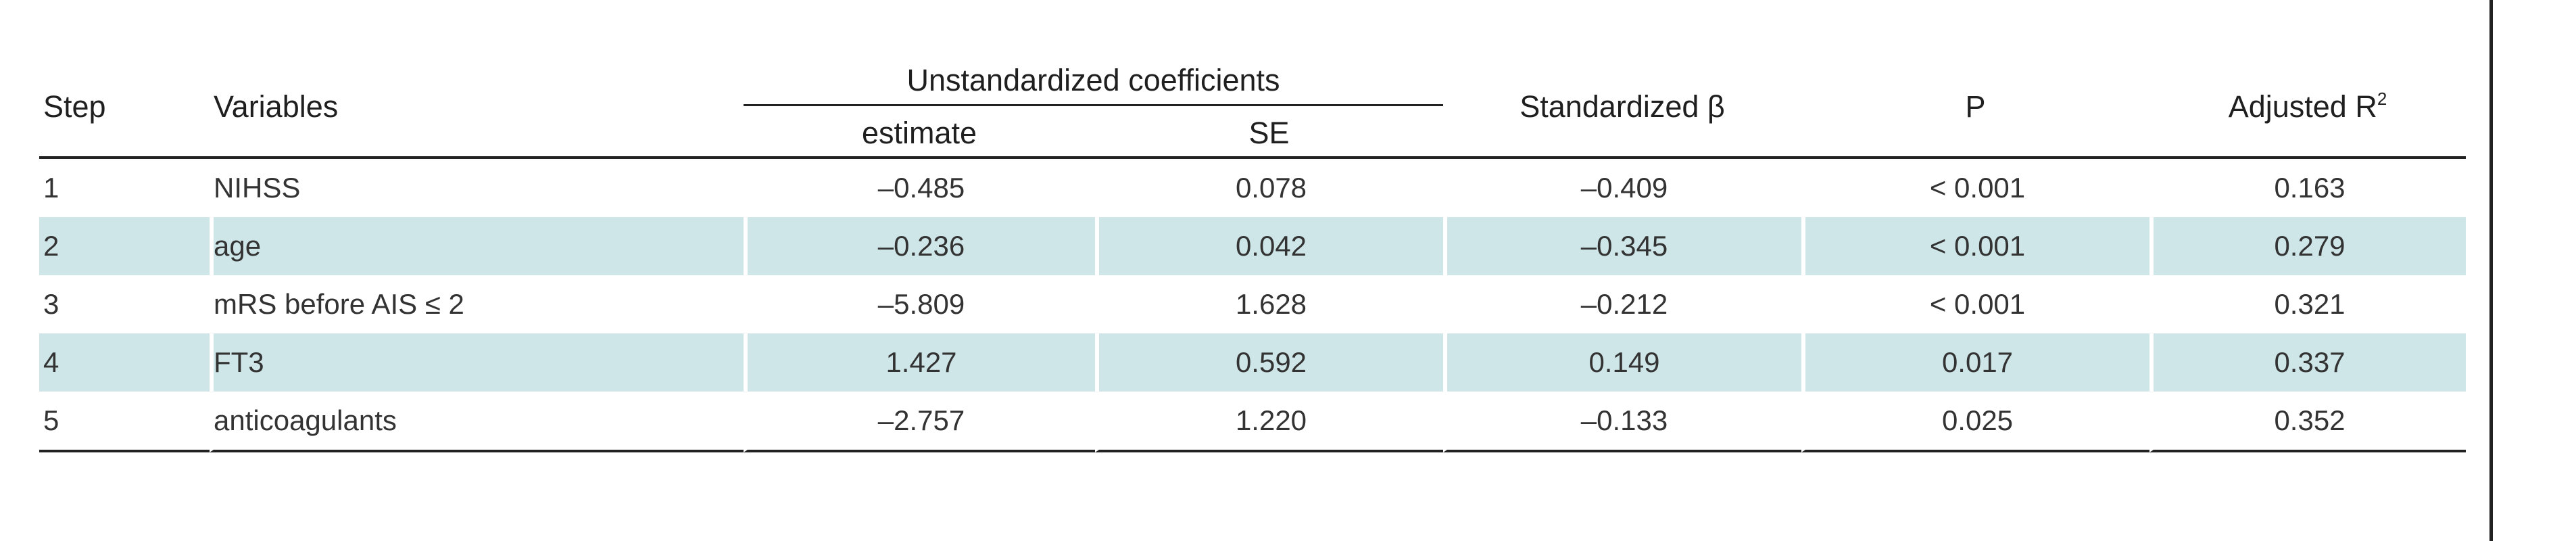 The height and width of the screenshot is (541, 2576). What do you see at coordinates (477, 422) in the screenshot?
I see `cell-variable: anticoagulants` at bounding box center [477, 422].